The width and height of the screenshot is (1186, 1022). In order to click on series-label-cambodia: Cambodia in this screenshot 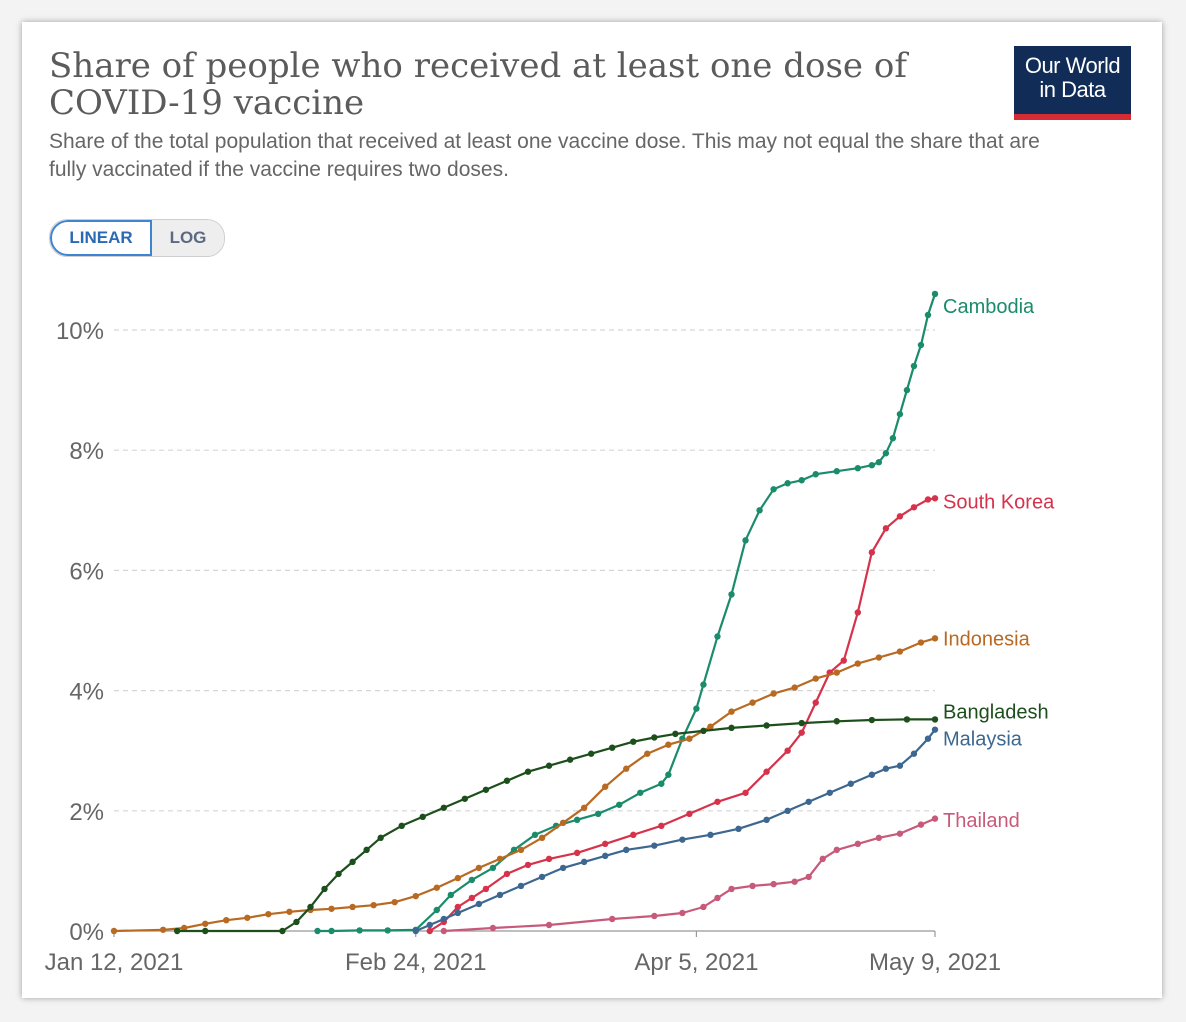, I will do `click(989, 307)`.